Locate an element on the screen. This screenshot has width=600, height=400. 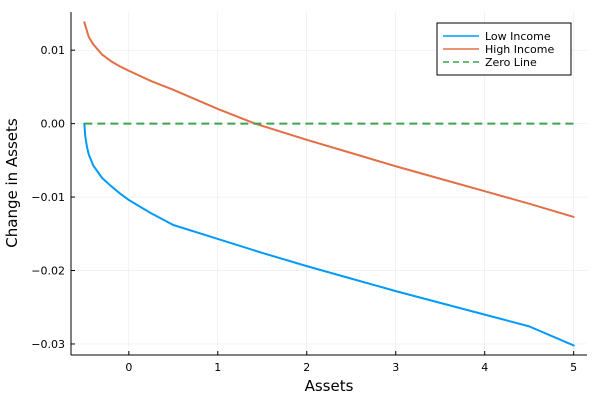
y-tick-label: 0.01 is located at coordinates (53, 50).